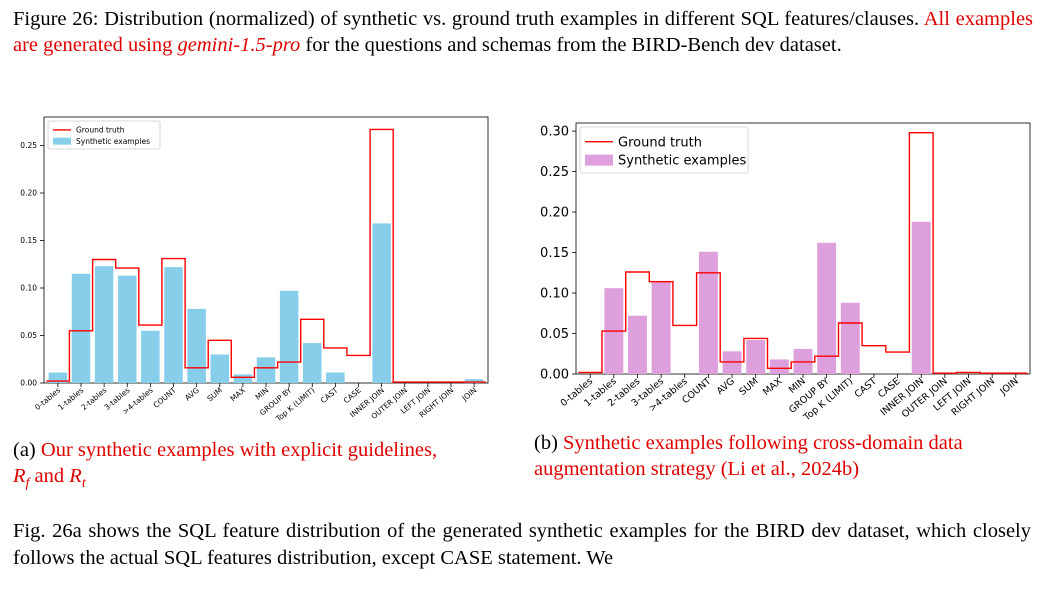  I want to click on bar-join, so click(474, 381).